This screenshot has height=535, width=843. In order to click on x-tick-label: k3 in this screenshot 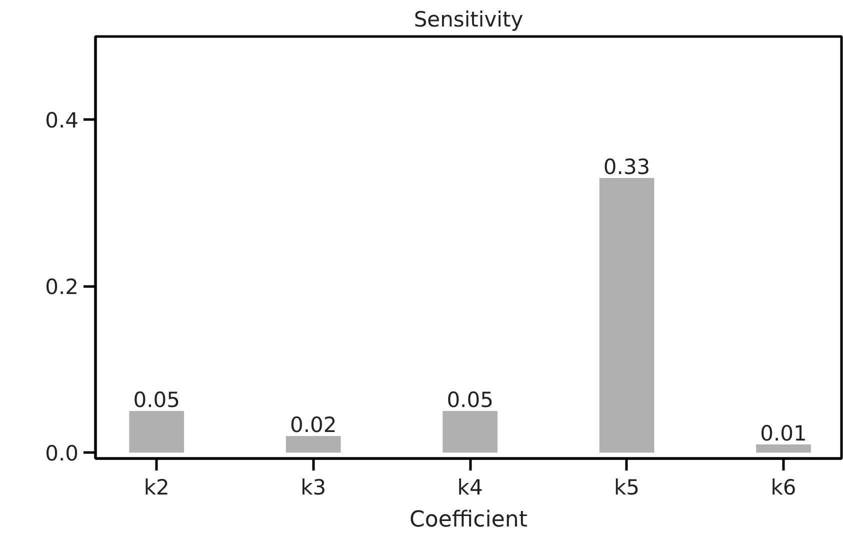, I will do `click(313, 488)`.